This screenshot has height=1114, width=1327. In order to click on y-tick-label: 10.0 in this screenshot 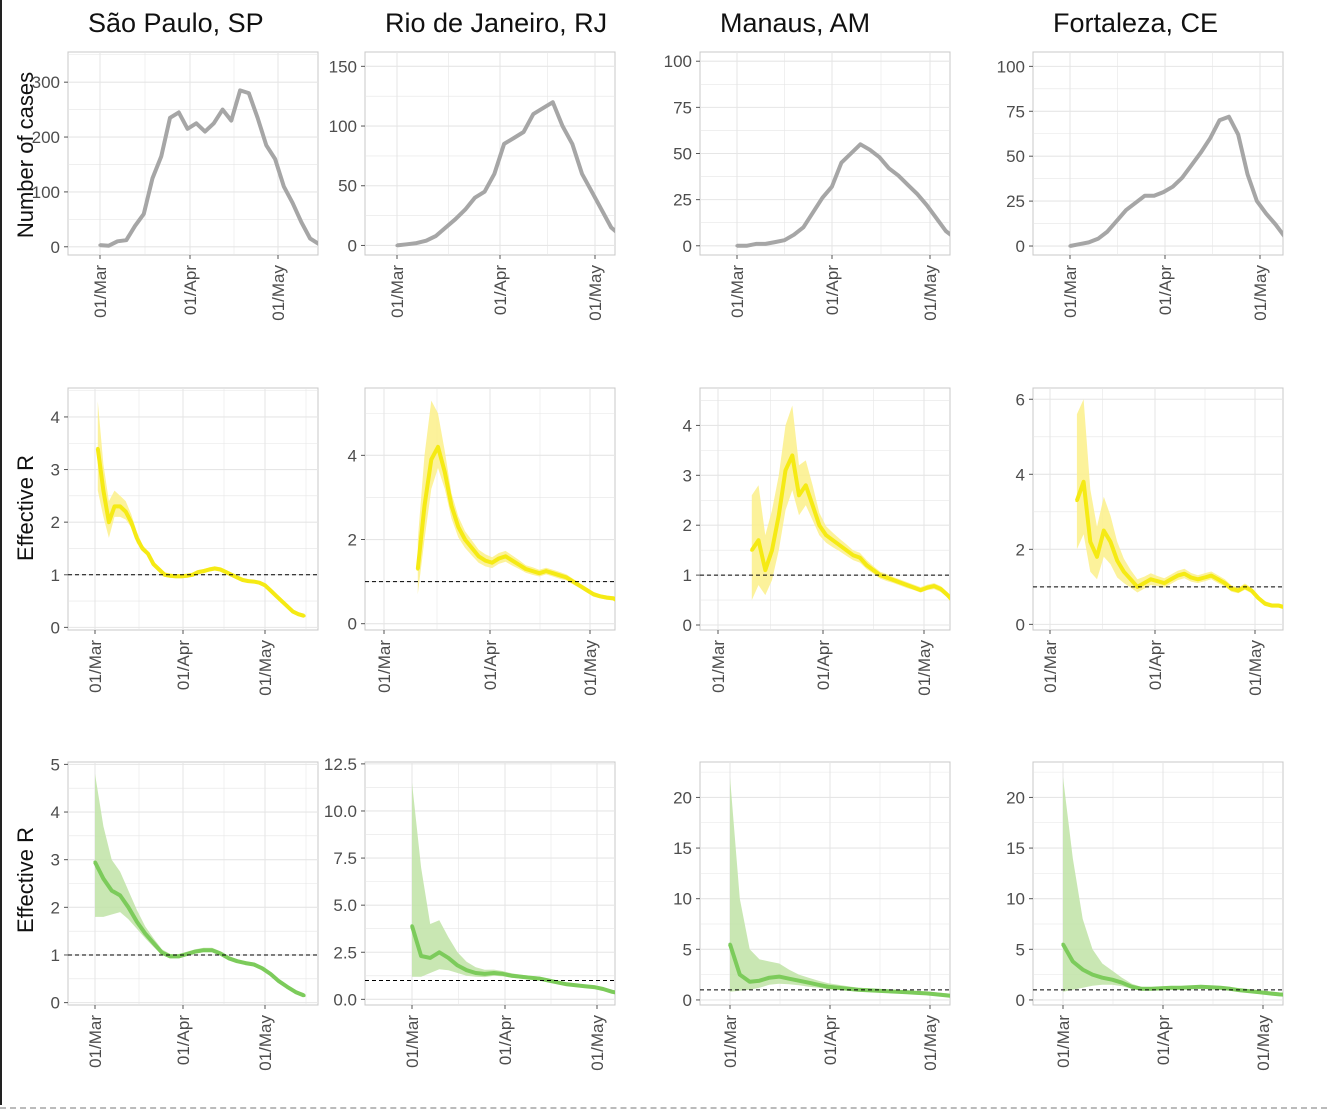, I will do `click(340, 811)`.